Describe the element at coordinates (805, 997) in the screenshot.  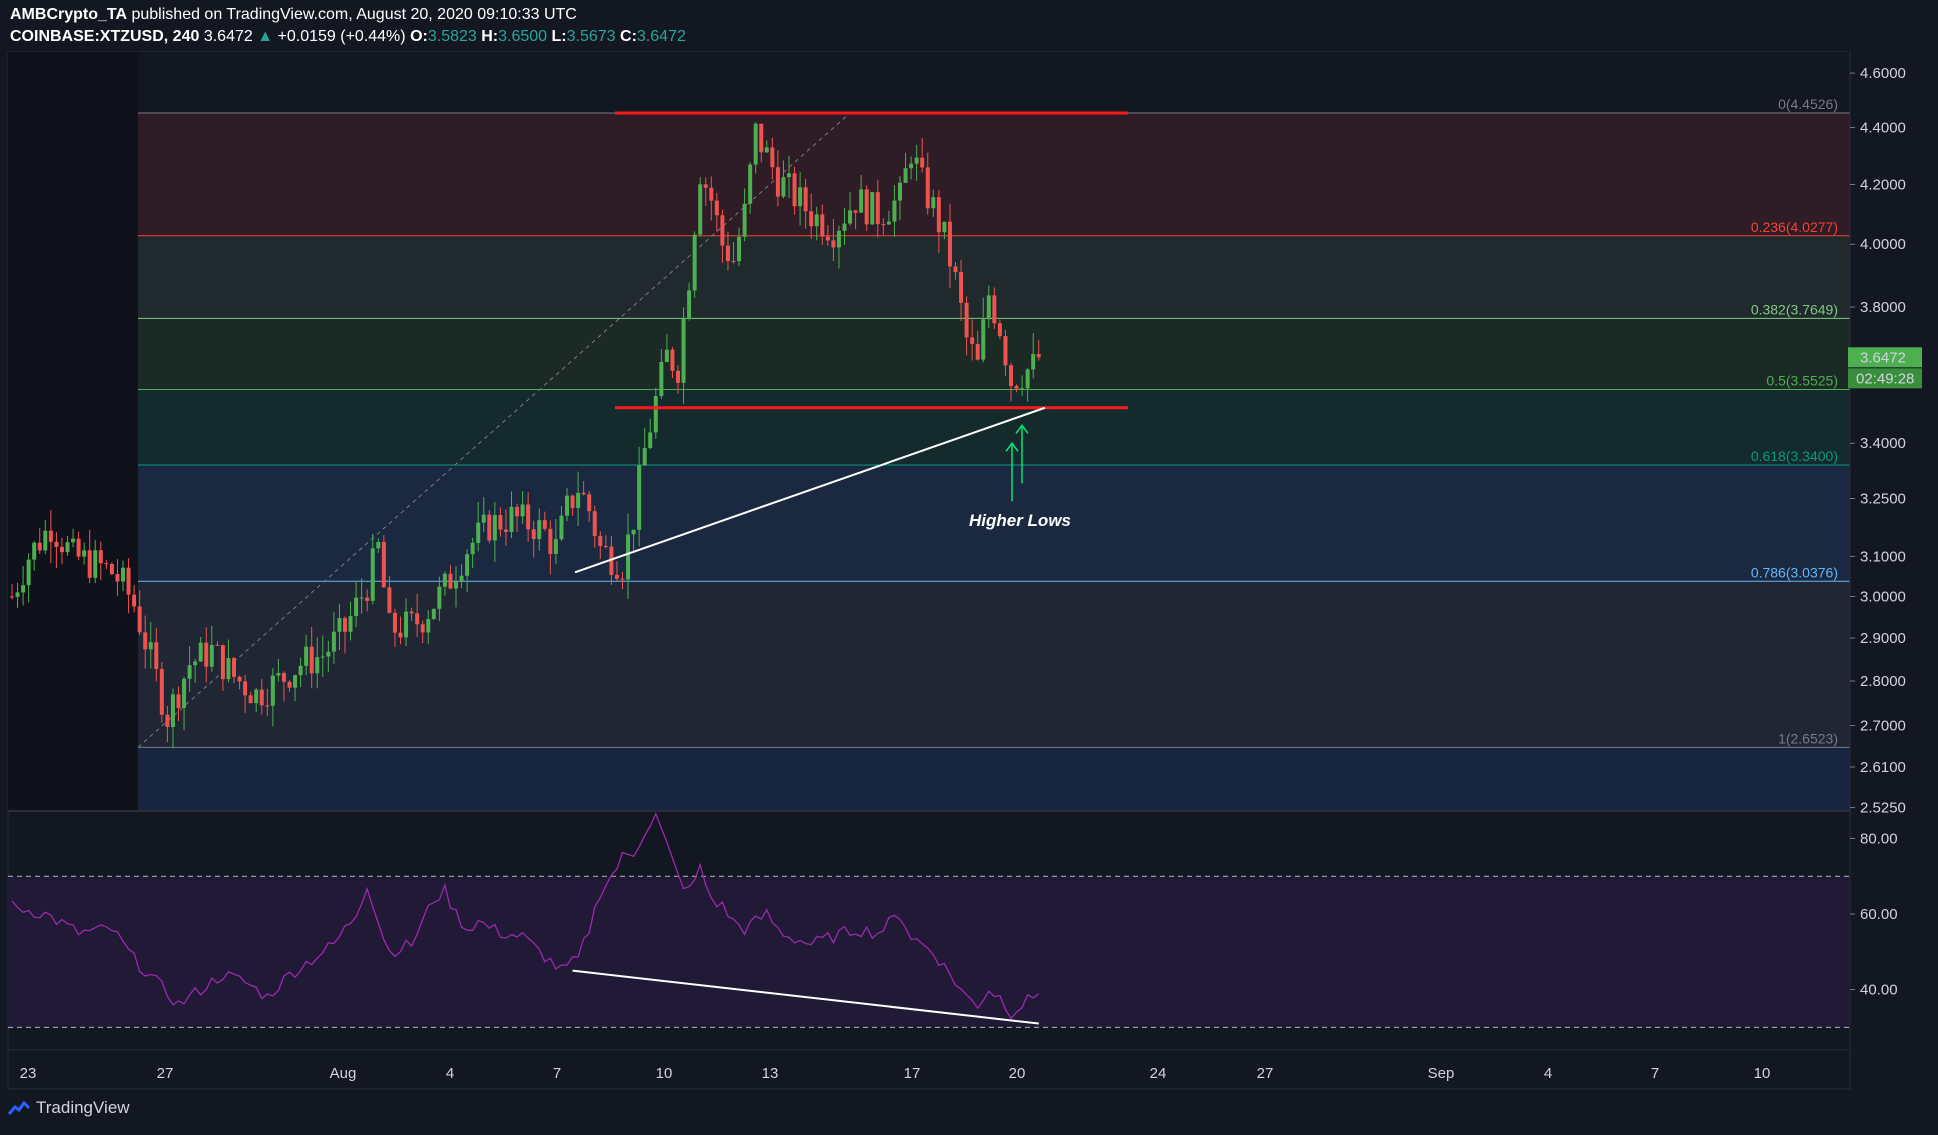
I see `rsi-divergence-line` at that location.